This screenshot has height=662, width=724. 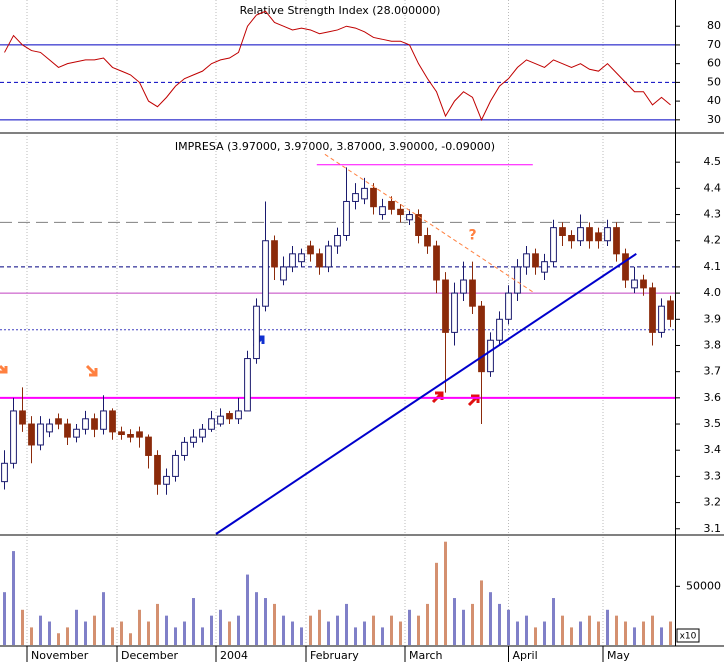 I want to click on scale-box, so click(x=688, y=635).